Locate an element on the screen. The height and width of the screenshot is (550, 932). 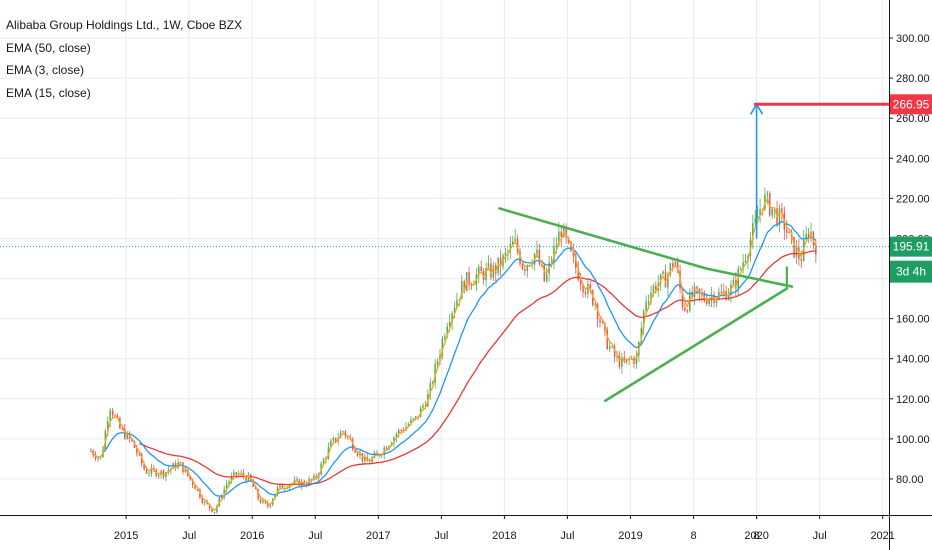
last-price-badge-bg is located at coordinates (911, 246).